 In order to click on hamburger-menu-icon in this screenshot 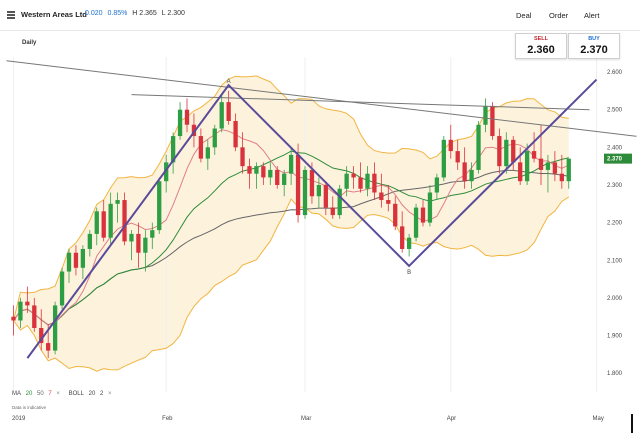, I will do `click(11, 15)`.